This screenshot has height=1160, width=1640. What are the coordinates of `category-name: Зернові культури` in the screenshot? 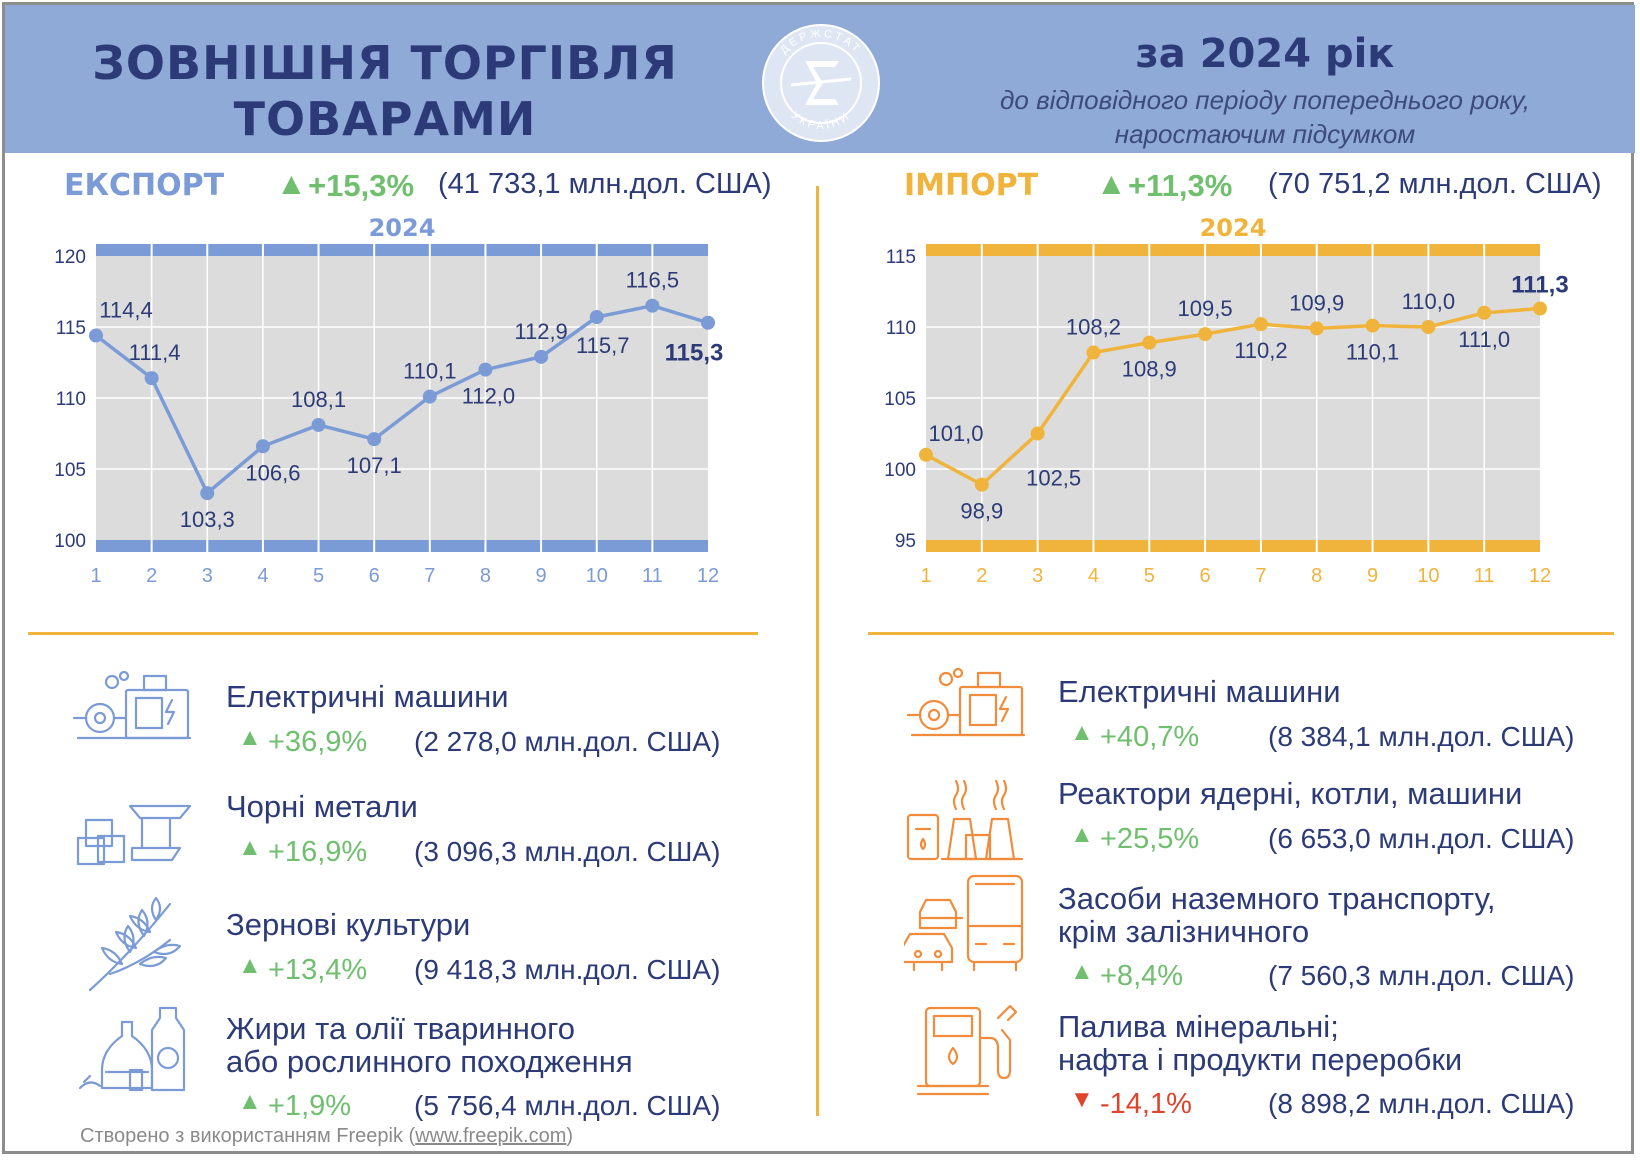 It's located at (348, 924).